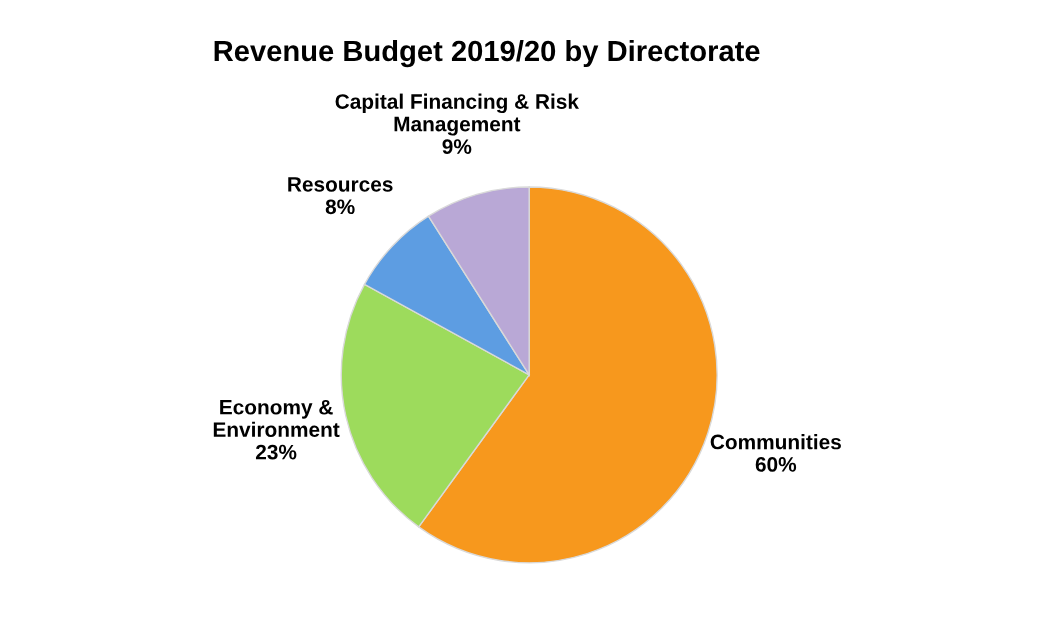 This screenshot has height=630, width=1051. What do you see at coordinates (276, 418) in the screenshot?
I see `slice-label: Economy & Environment` at bounding box center [276, 418].